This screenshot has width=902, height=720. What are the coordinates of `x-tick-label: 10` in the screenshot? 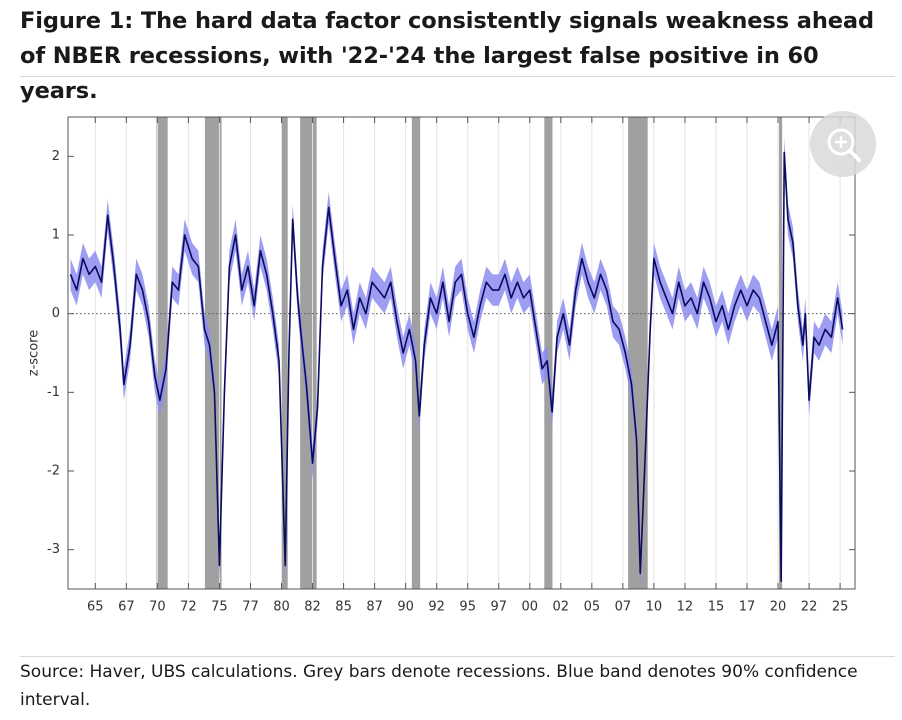 It's located at (654, 607).